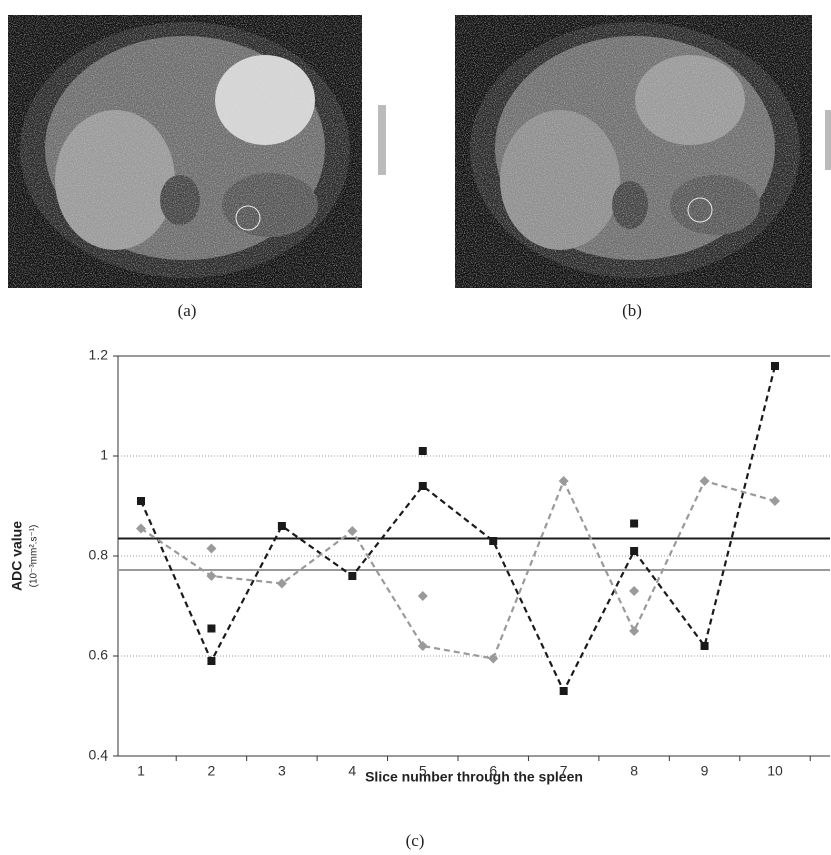 The height and width of the screenshot is (855, 831). What do you see at coordinates (493, 771) in the screenshot?
I see `x-tick-label: 6` at bounding box center [493, 771].